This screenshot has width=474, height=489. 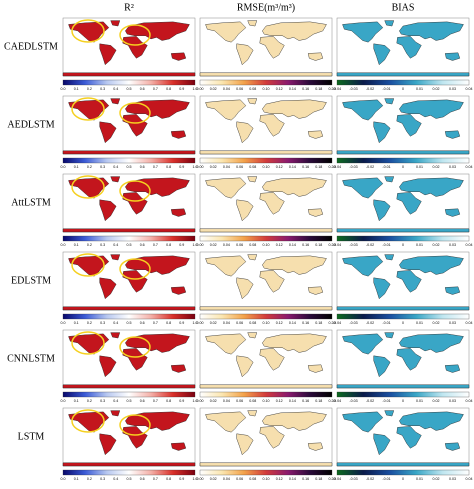 I want to click on row-label: AttLSTM, so click(x=31, y=202).